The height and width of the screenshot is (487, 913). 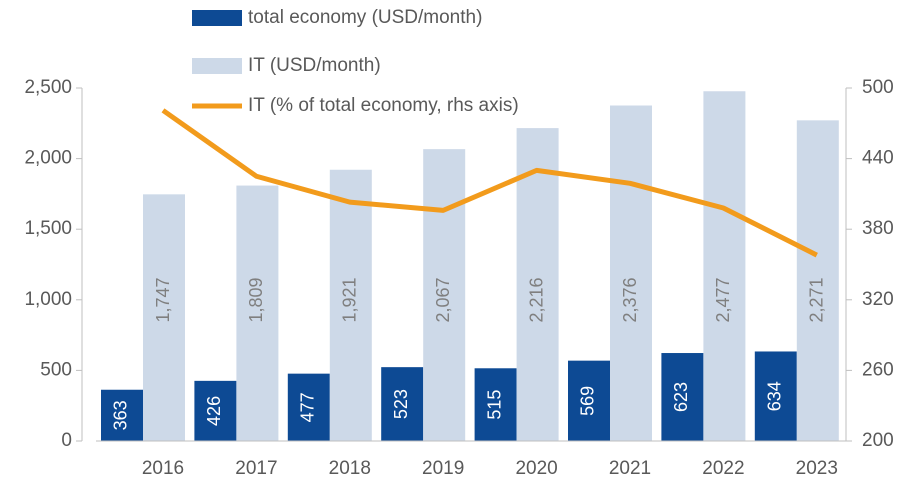 I want to click on value-label: 2,477, so click(x=723, y=299).